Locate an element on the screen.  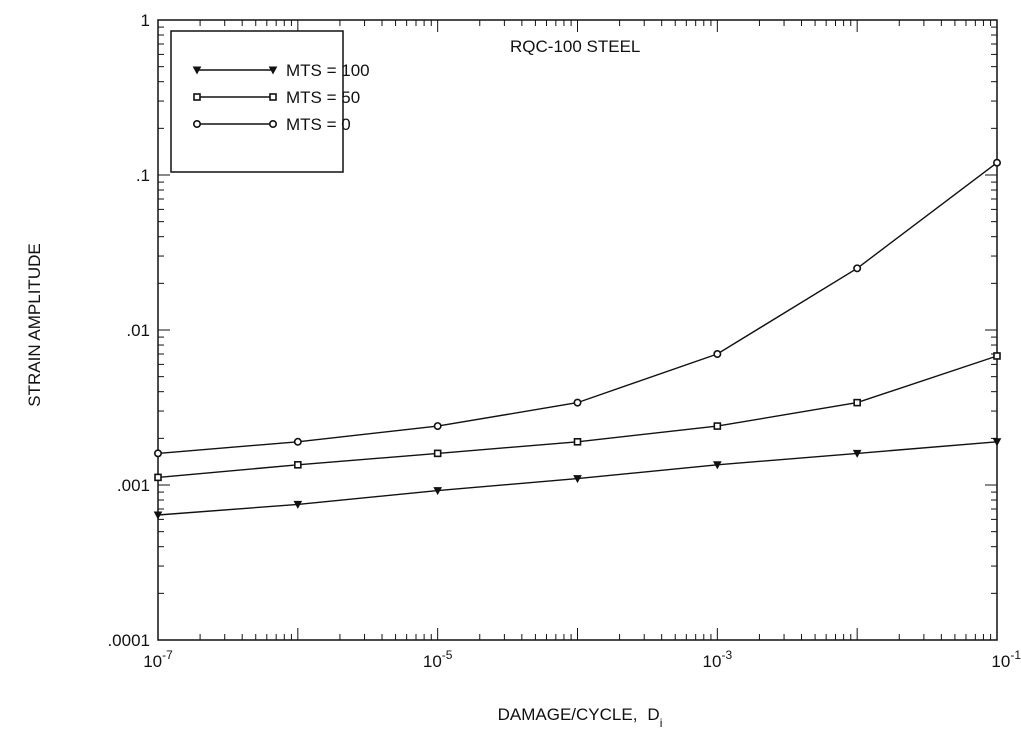
x-tick-label: 10⁻³ is located at coordinates (718, 659).